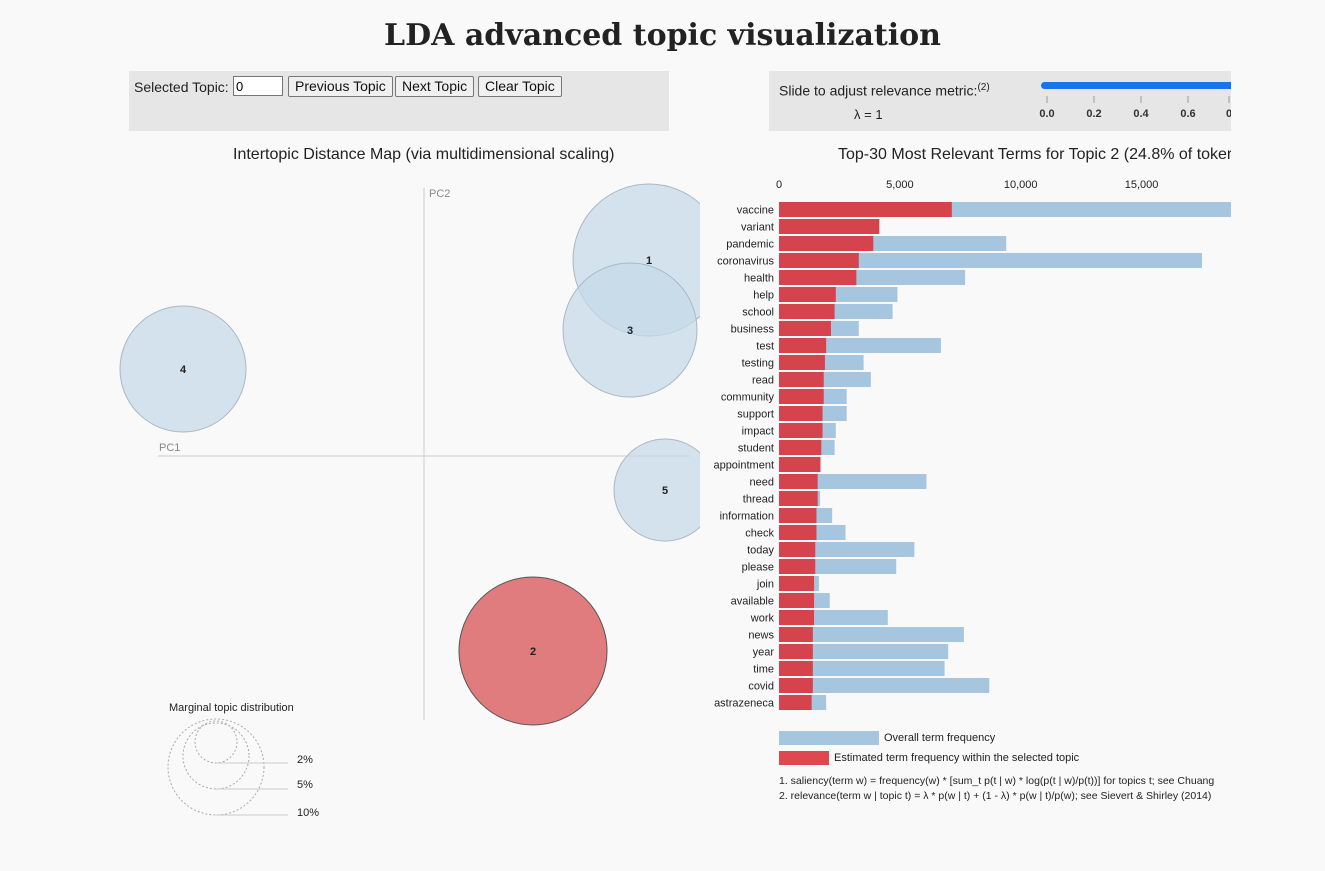  Describe the element at coordinates (1093, 114) in the screenshot. I see `slider-tick-label: 0.2` at that location.